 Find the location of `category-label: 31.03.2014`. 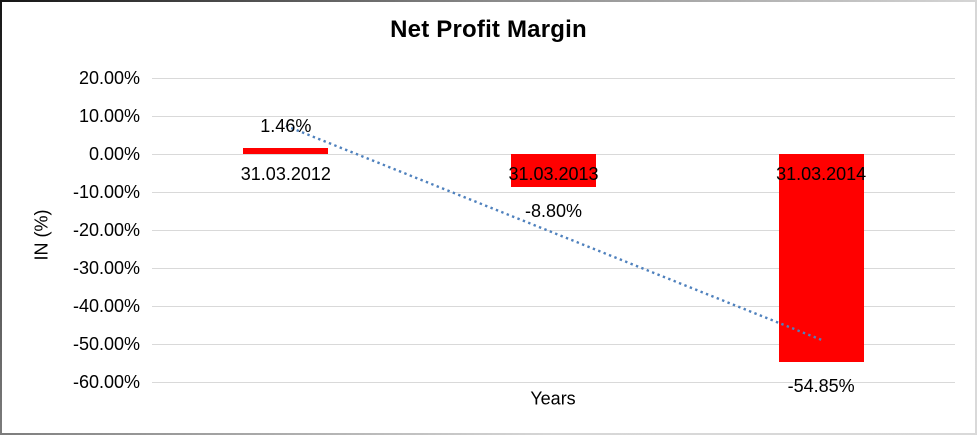

category-label: 31.03.2014 is located at coordinates (821, 174).